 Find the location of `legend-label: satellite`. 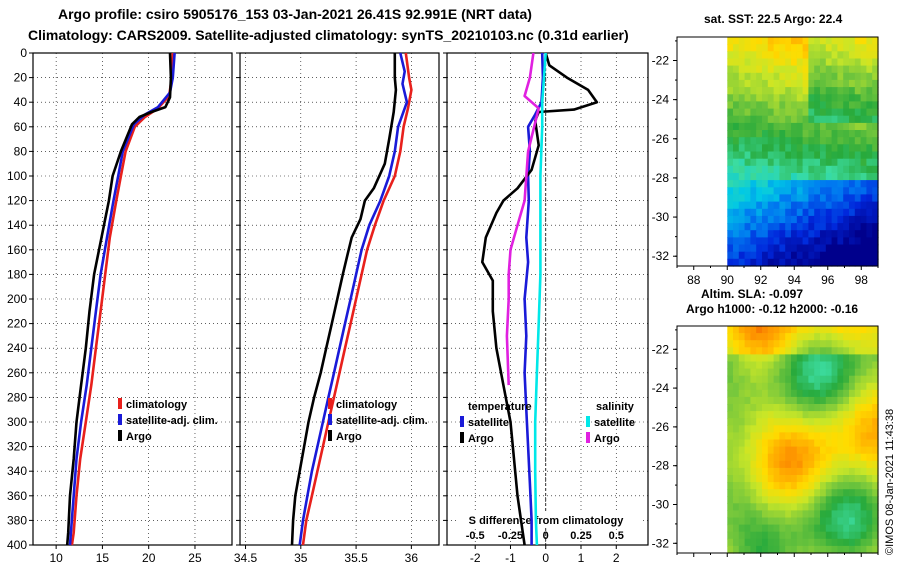

legend-label: satellite is located at coordinates (488, 423).